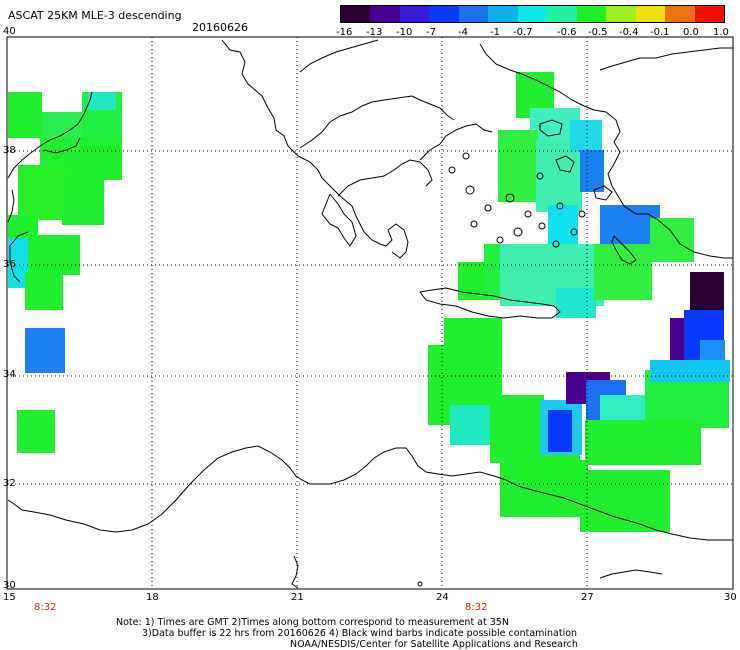 The image size is (740, 650). Describe the element at coordinates (730, 597) in the screenshot. I see `lon-label: 30` at that location.